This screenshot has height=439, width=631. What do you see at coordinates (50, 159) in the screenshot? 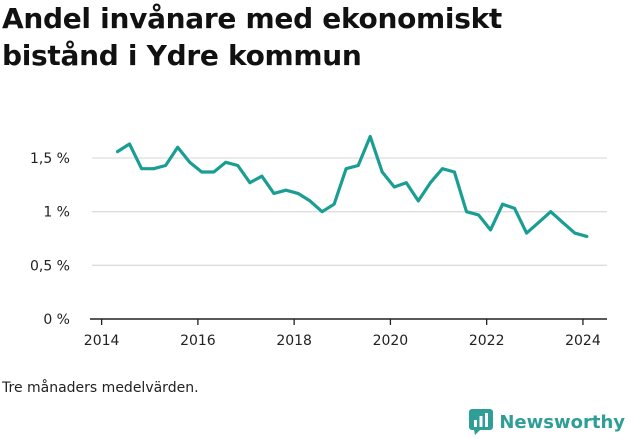
I see `y-tick-label: 1,5 %` at bounding box center [50, 159].